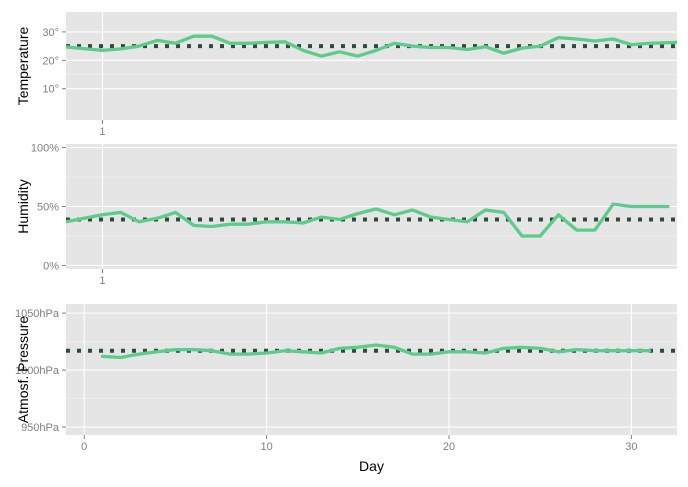  Describe the element at coordinates (50, 90) in the screenshot. I see `y-tick-label: 10°` at that location.